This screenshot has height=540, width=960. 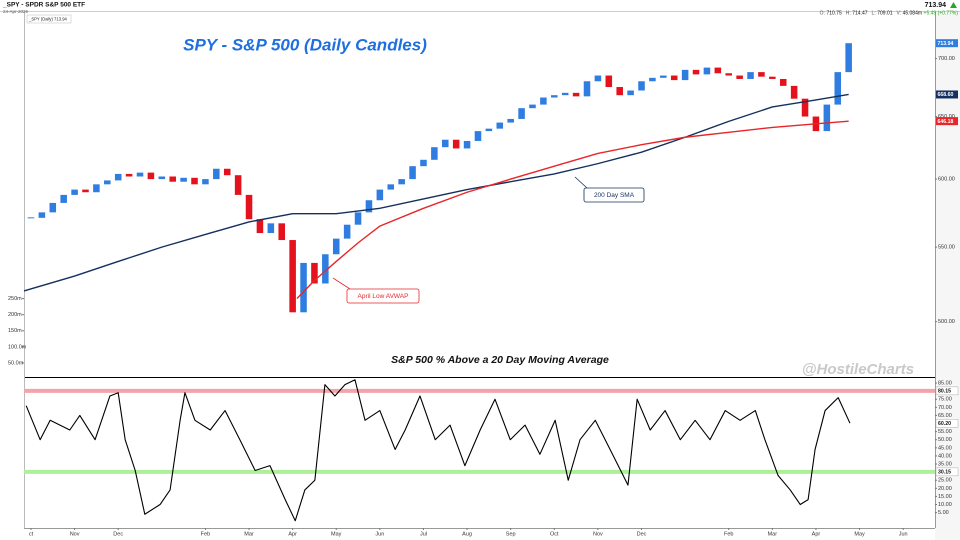 I want to click on annotation-box, so click(x=614, y=195).